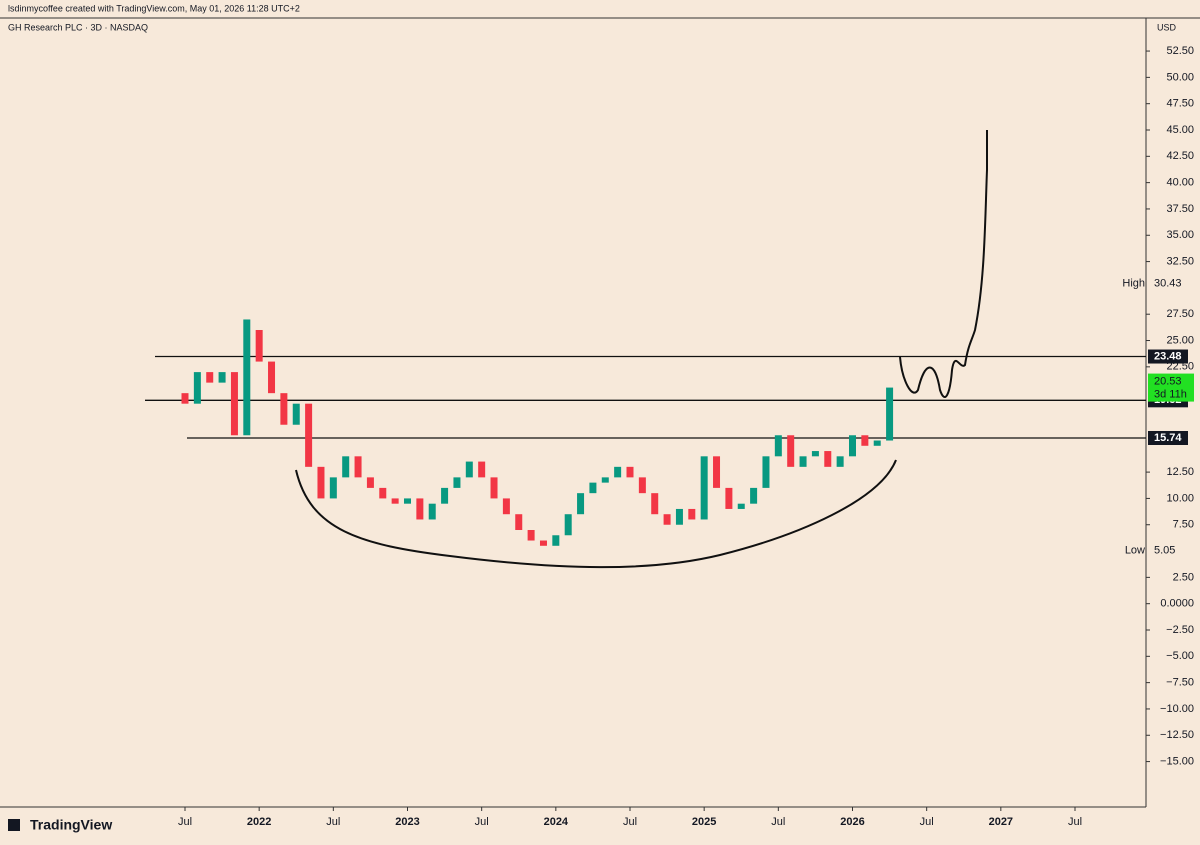 Image resolution: width=1200 pixels, height=845 pixels. Describe the element at coordinates (1177, 604) in the screenshot. I see `y-tick-label: 0.0000` at that location.